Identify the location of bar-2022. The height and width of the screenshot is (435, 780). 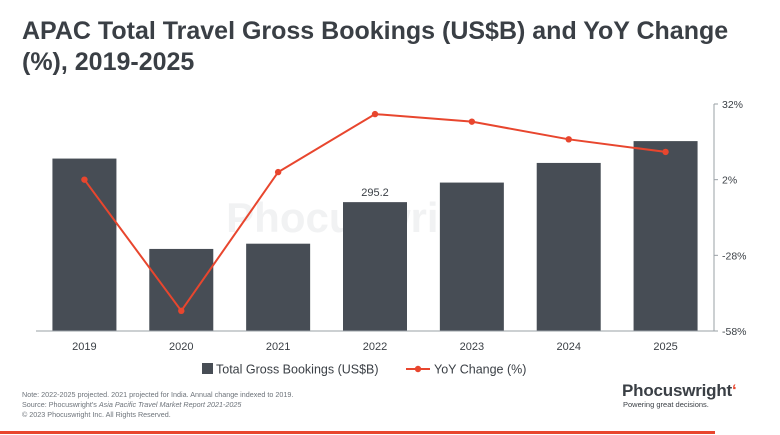
(375, 266).